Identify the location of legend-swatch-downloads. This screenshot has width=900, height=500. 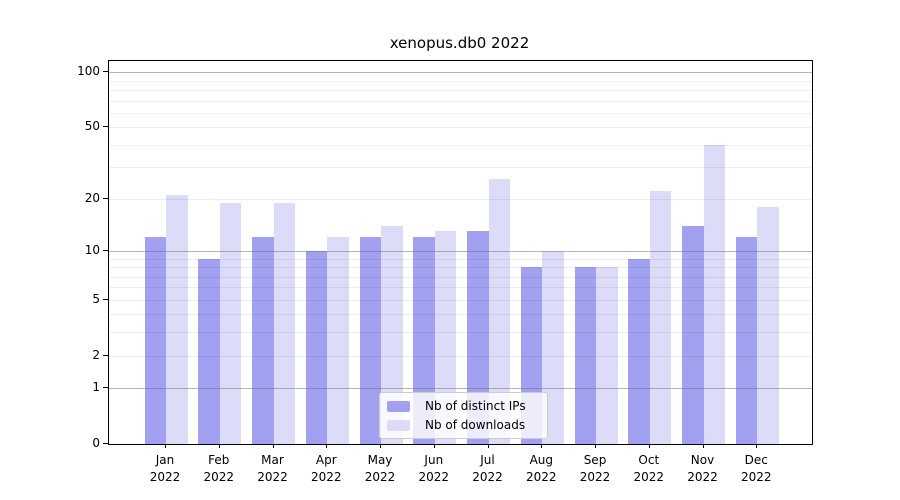
(398, 425).